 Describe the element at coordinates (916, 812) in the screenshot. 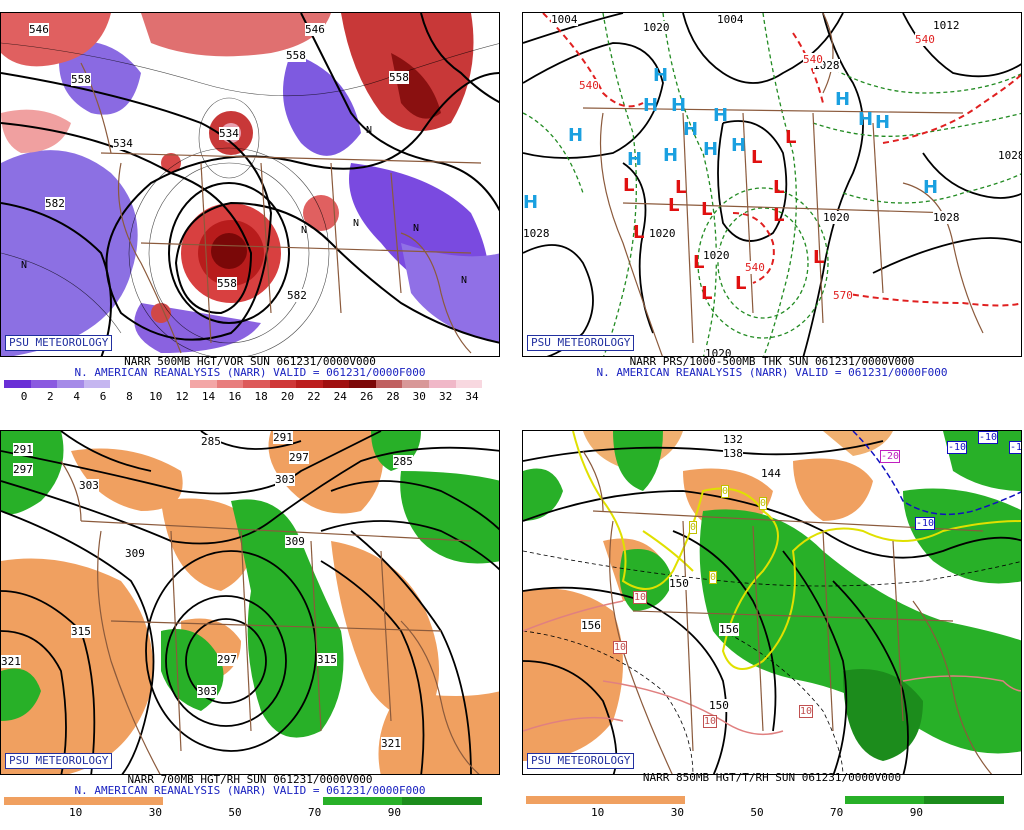

I see `colorbar-tick-label: 90` at that location.